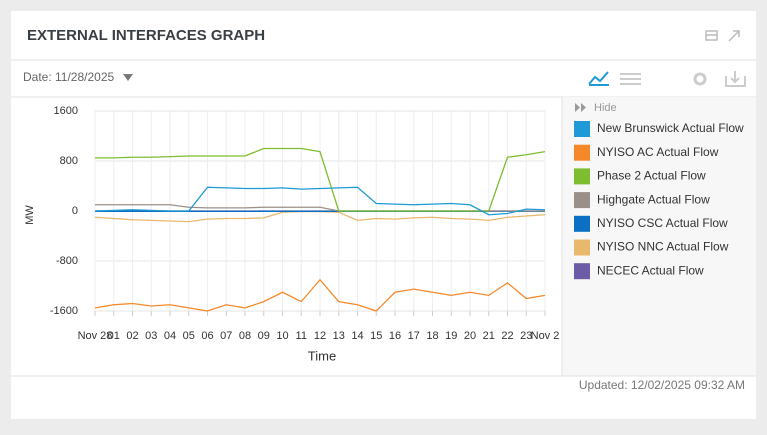 The image size is (767, 435). Describe the element at coordinates (651, 176) in the screenshot. I see `legend-entry: Phase 2 Actual Flow` at that location.